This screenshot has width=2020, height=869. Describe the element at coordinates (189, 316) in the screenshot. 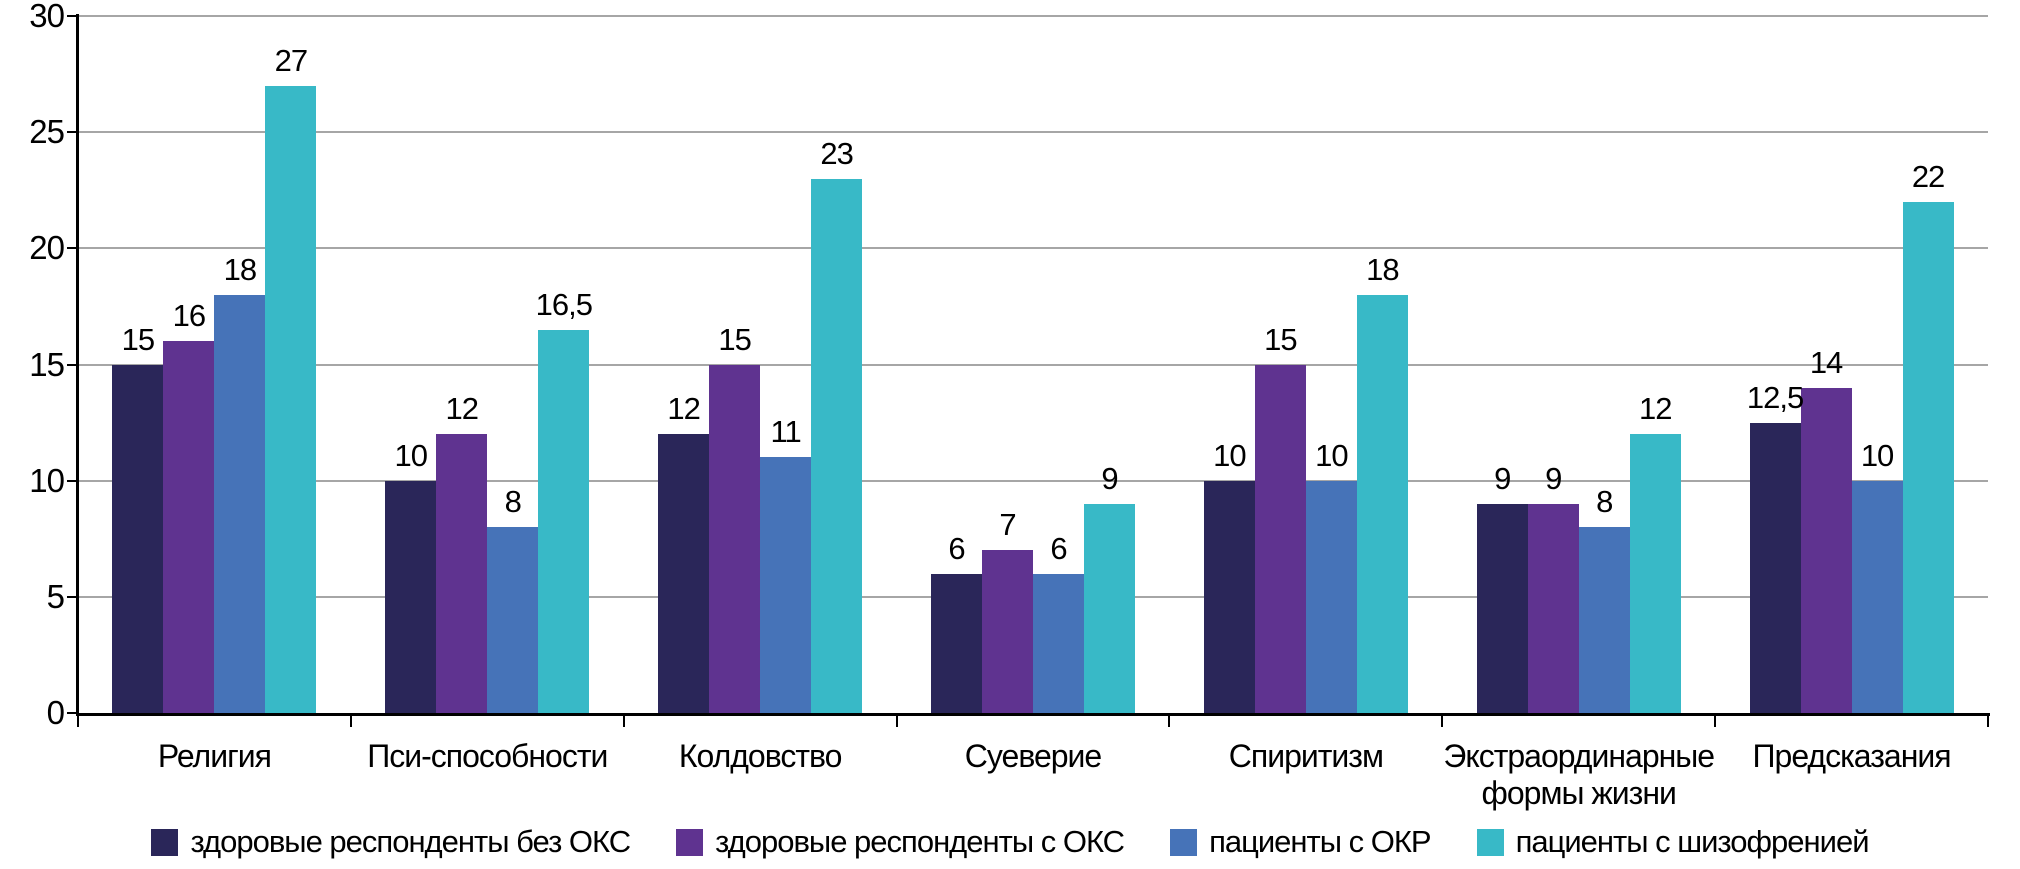

I see `bar-value-label: 16` at that location.